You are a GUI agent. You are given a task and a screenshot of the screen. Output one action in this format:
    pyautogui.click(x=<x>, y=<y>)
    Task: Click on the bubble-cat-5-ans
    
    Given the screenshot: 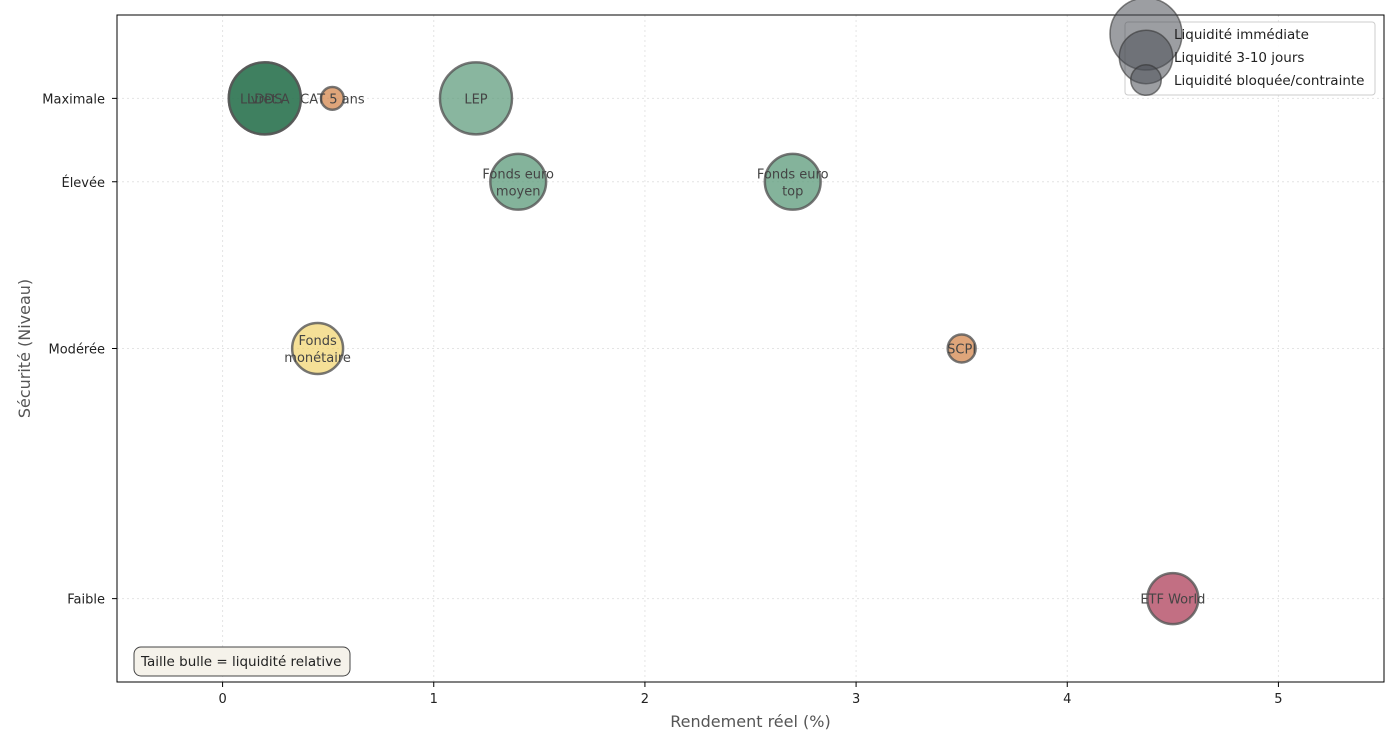 What is the action you would take?
    pyautogui.click(x=332, y=98)
    